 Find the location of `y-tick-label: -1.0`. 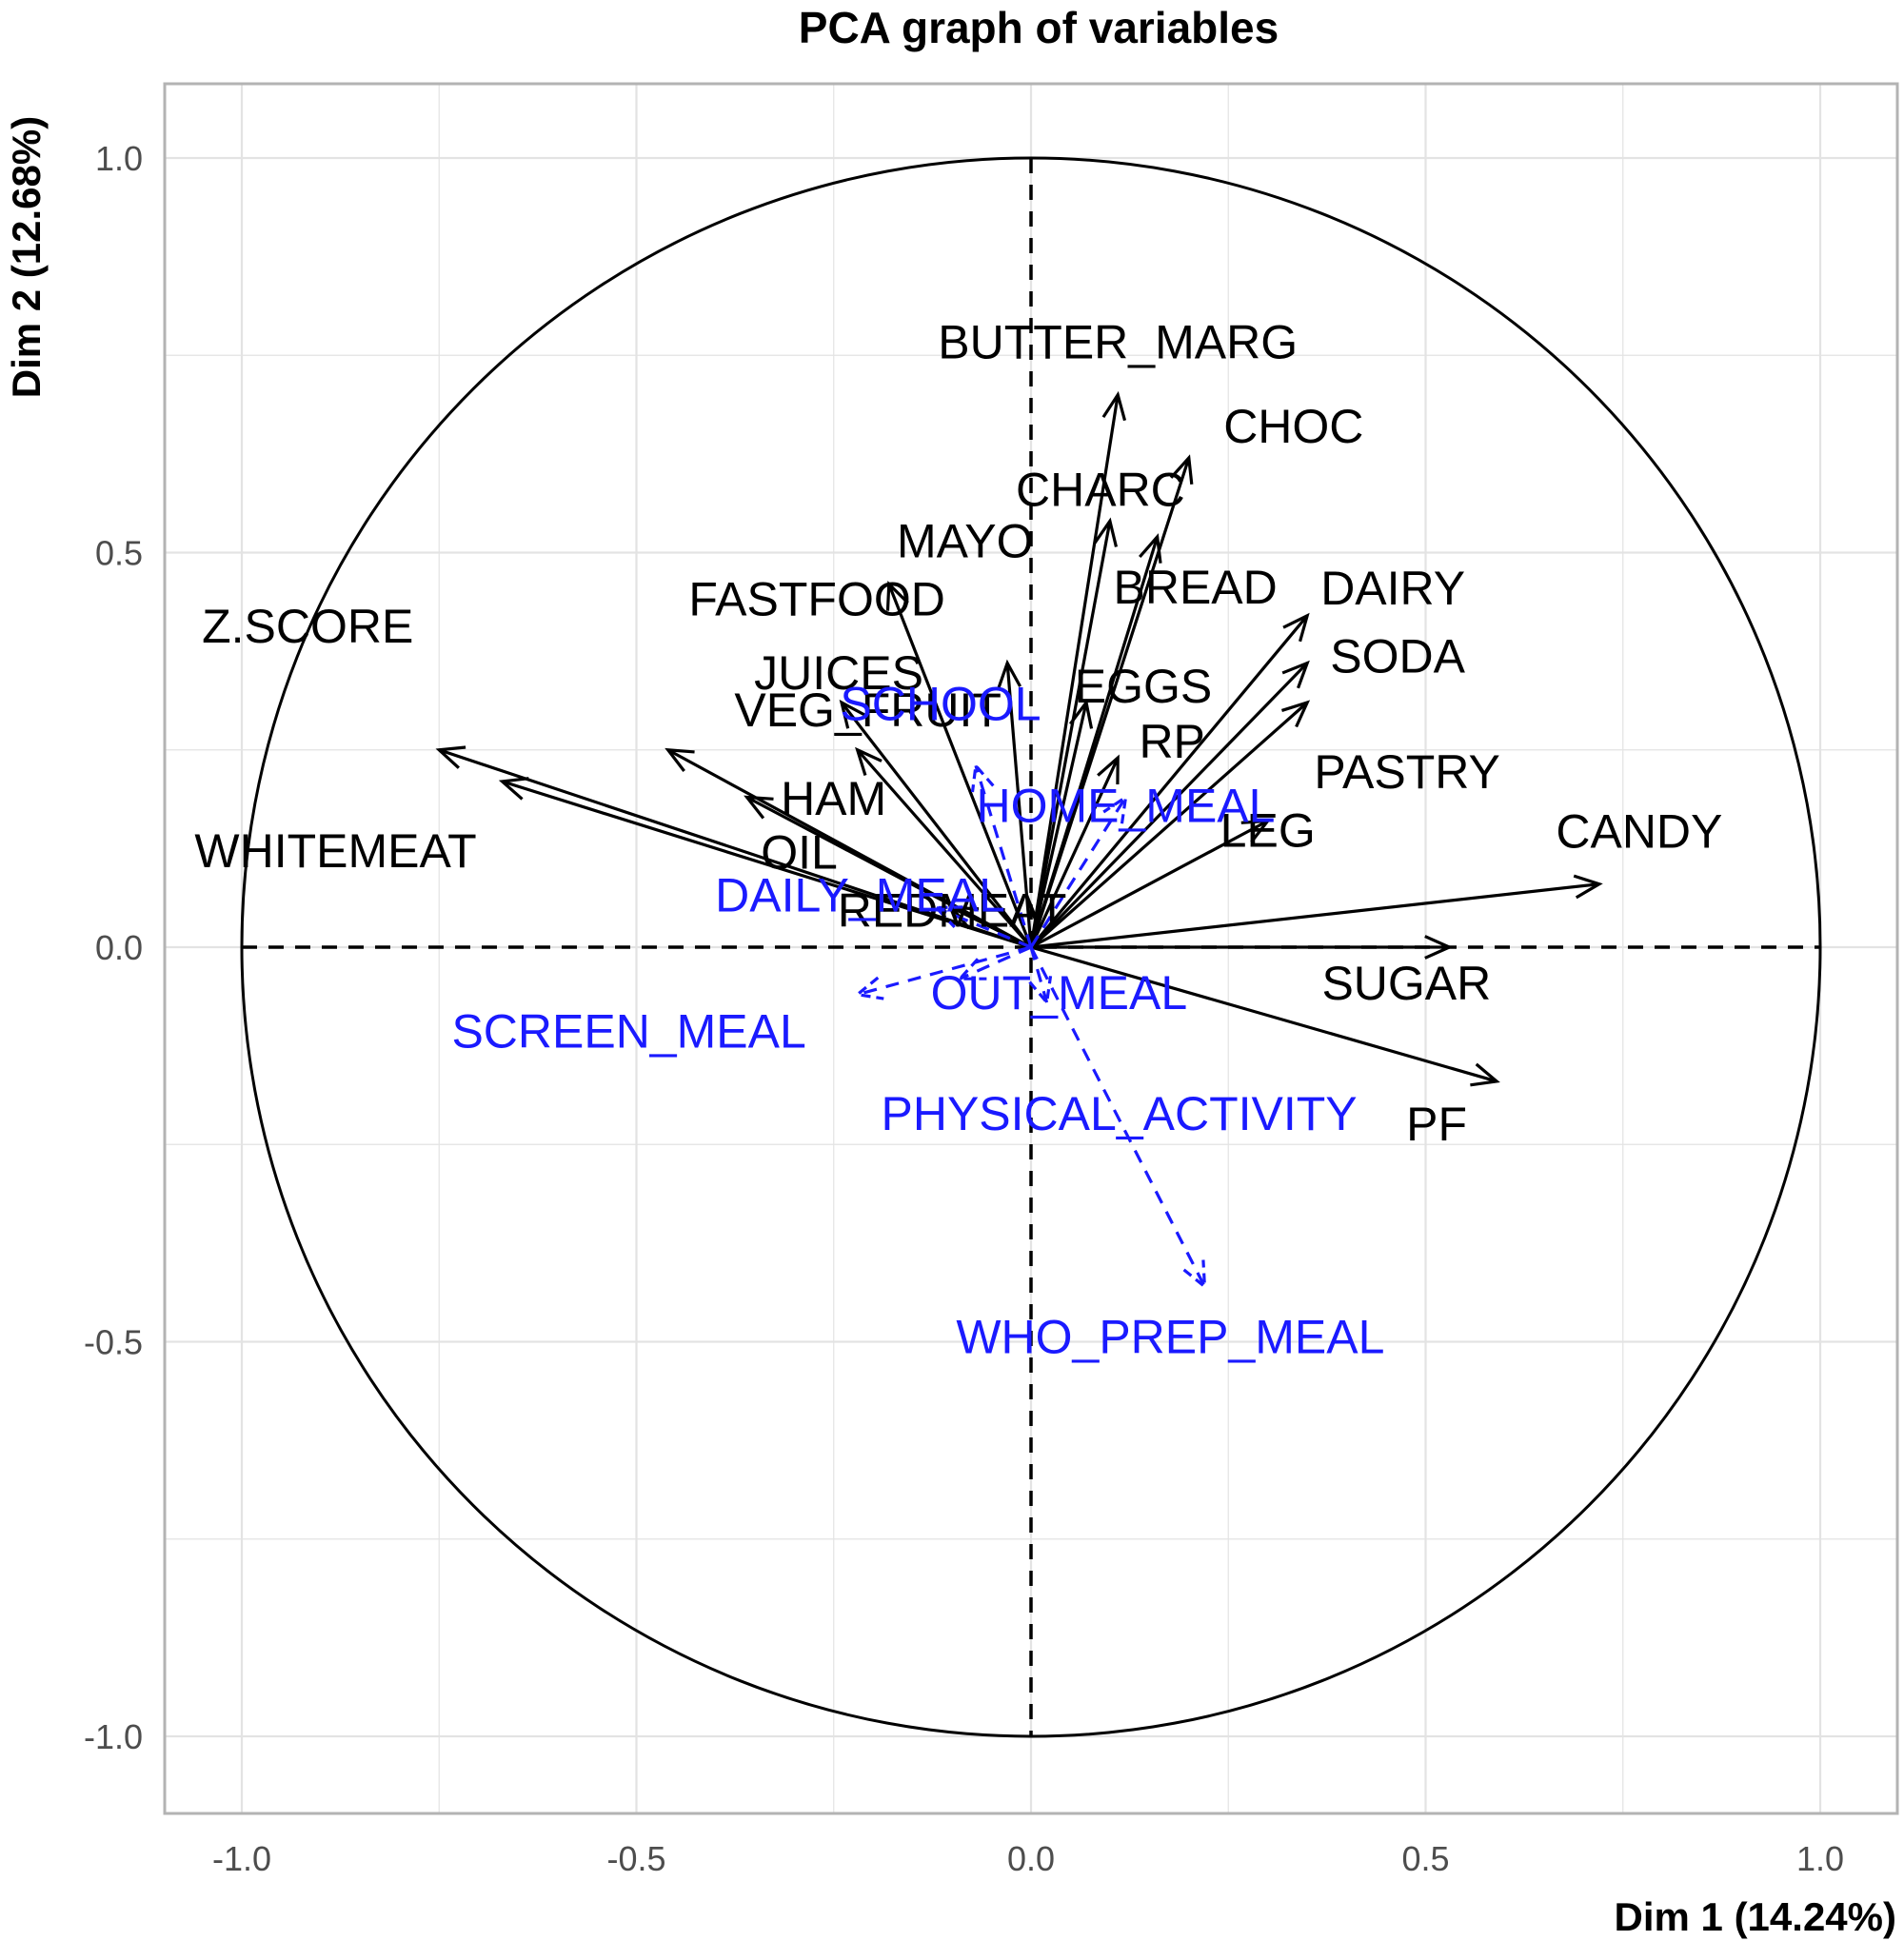

y-tick-label: -1.0 is located at coordinates (113, 1736).